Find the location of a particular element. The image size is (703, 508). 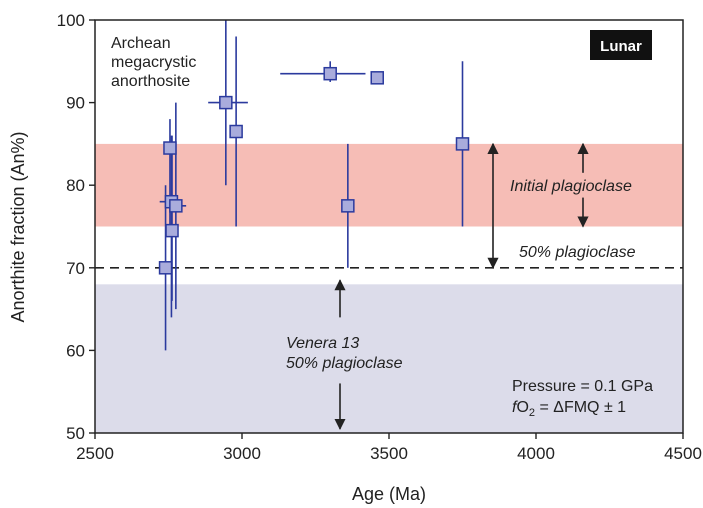

y-tick-label-1: 60 is located at coordinates (75, 350).